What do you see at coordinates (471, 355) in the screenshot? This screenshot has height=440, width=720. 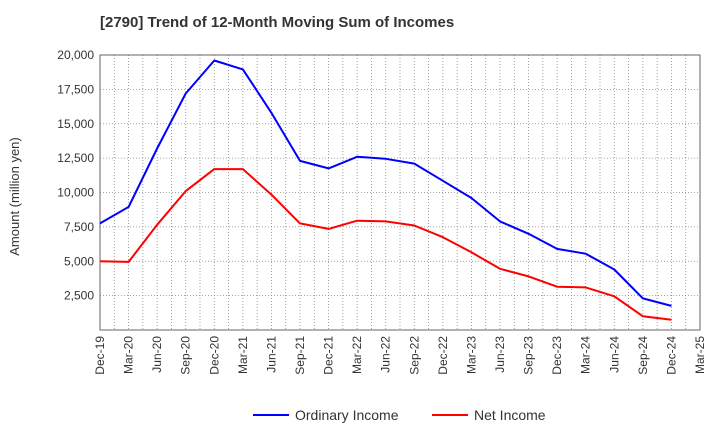 I see `x-tick-label: Mar-23` at bounding box center [471, 355].